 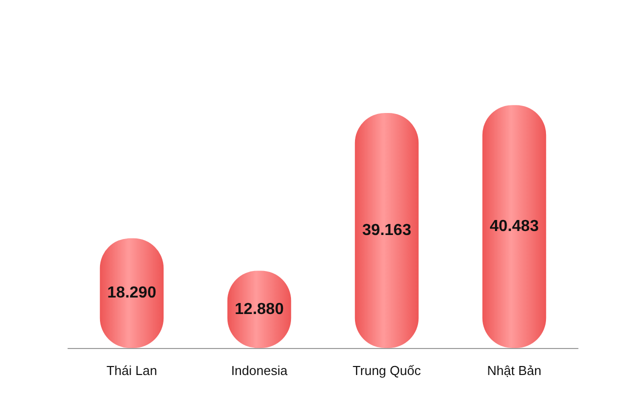 What do you see at coordinates (132, 370) in the screenshot?
I see `x-tick-label: Thái Lan` at bounding box center [132, 370].